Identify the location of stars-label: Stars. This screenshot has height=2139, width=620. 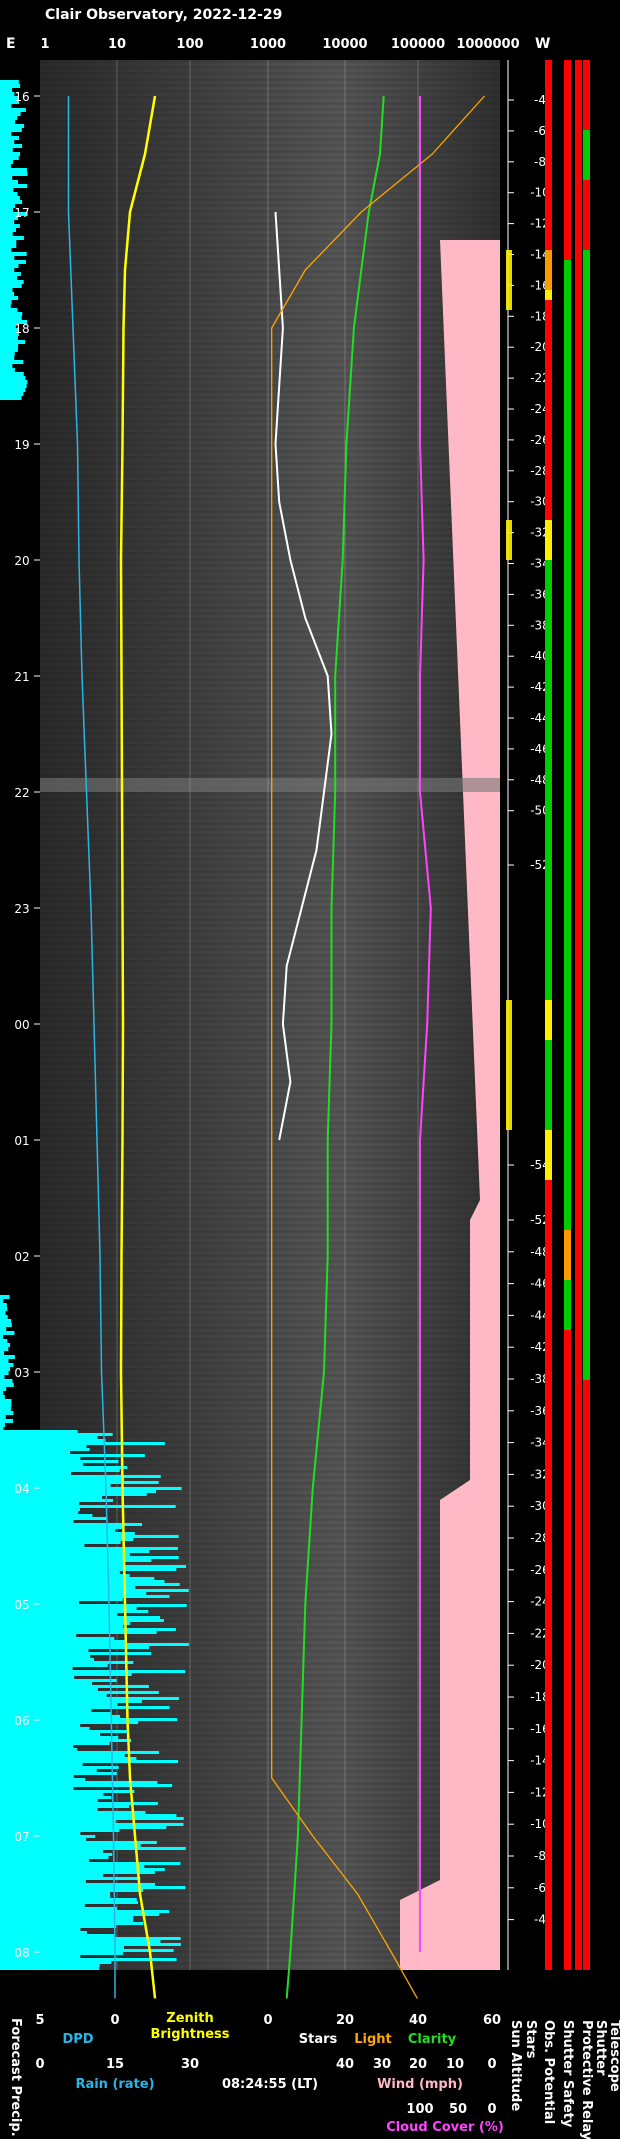
(318, 2039).